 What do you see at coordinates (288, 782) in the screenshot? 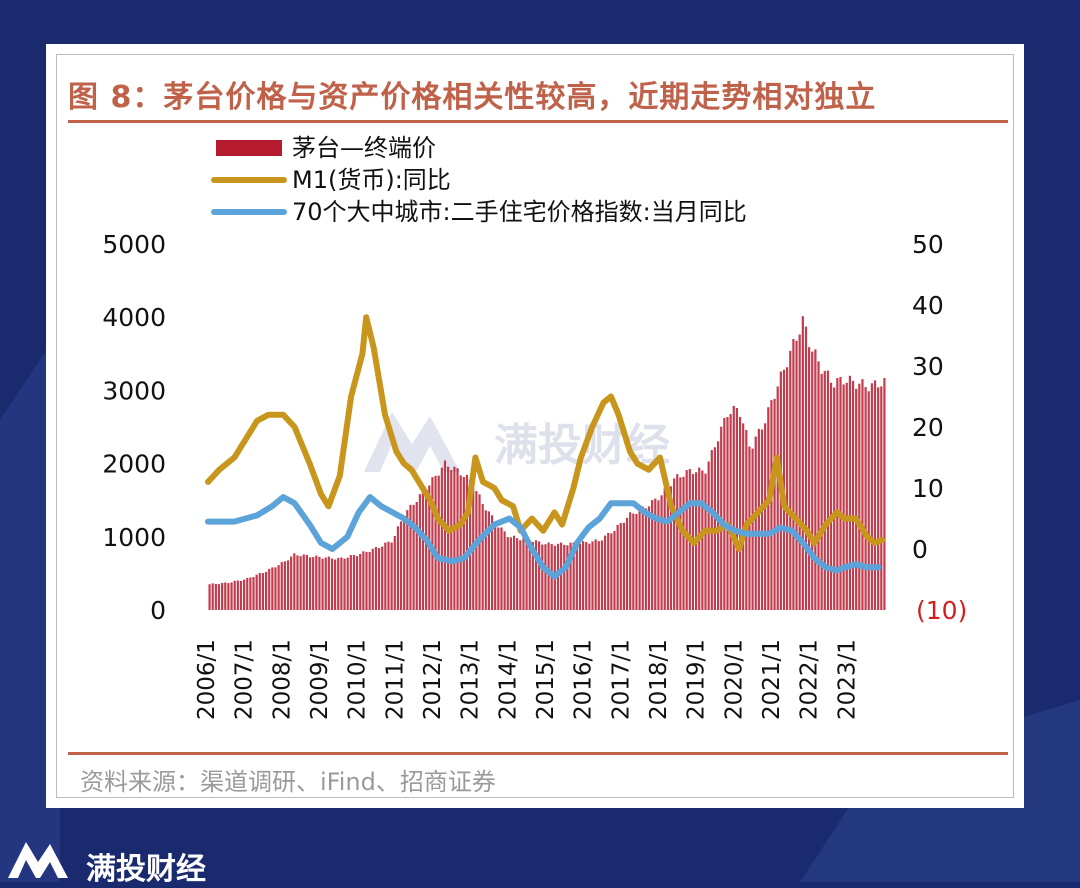
I see `source-note: 资料来源：渠道调研、iFind、招商证券` at bounding box center [288, 782].